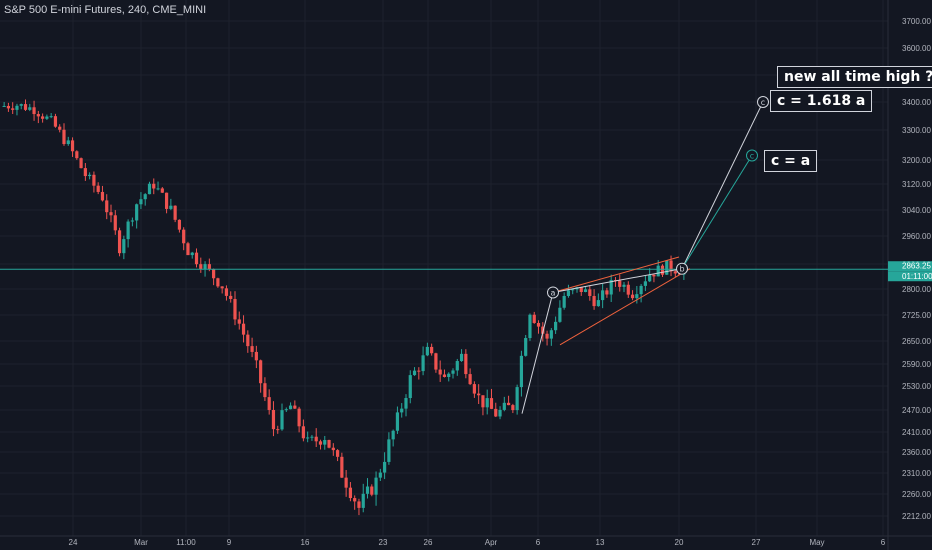  Describe the element at coordinates (428, 542) in the screenshot. I see `x-tick-label: 26` at that location.